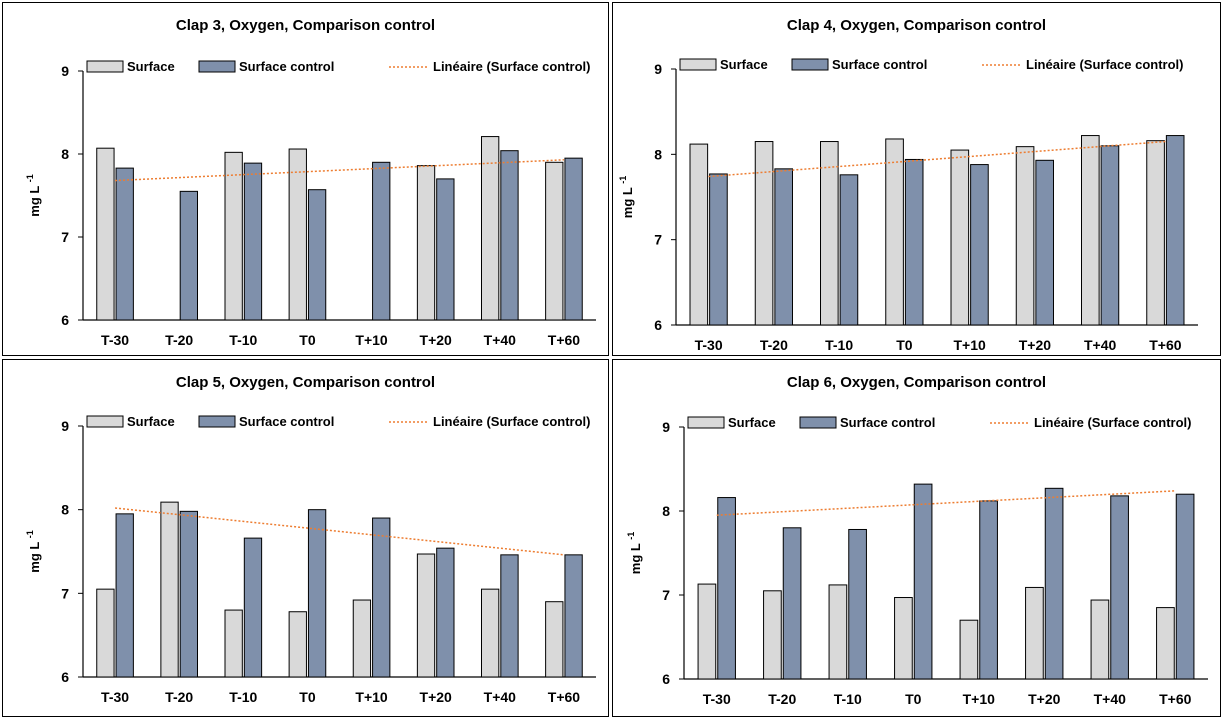  What do you see at coordinates (916, 382) in the screenshot?
I see `chart-title: Clap 6, Oxygen, Comparison control` at bounding box center [916, 382].